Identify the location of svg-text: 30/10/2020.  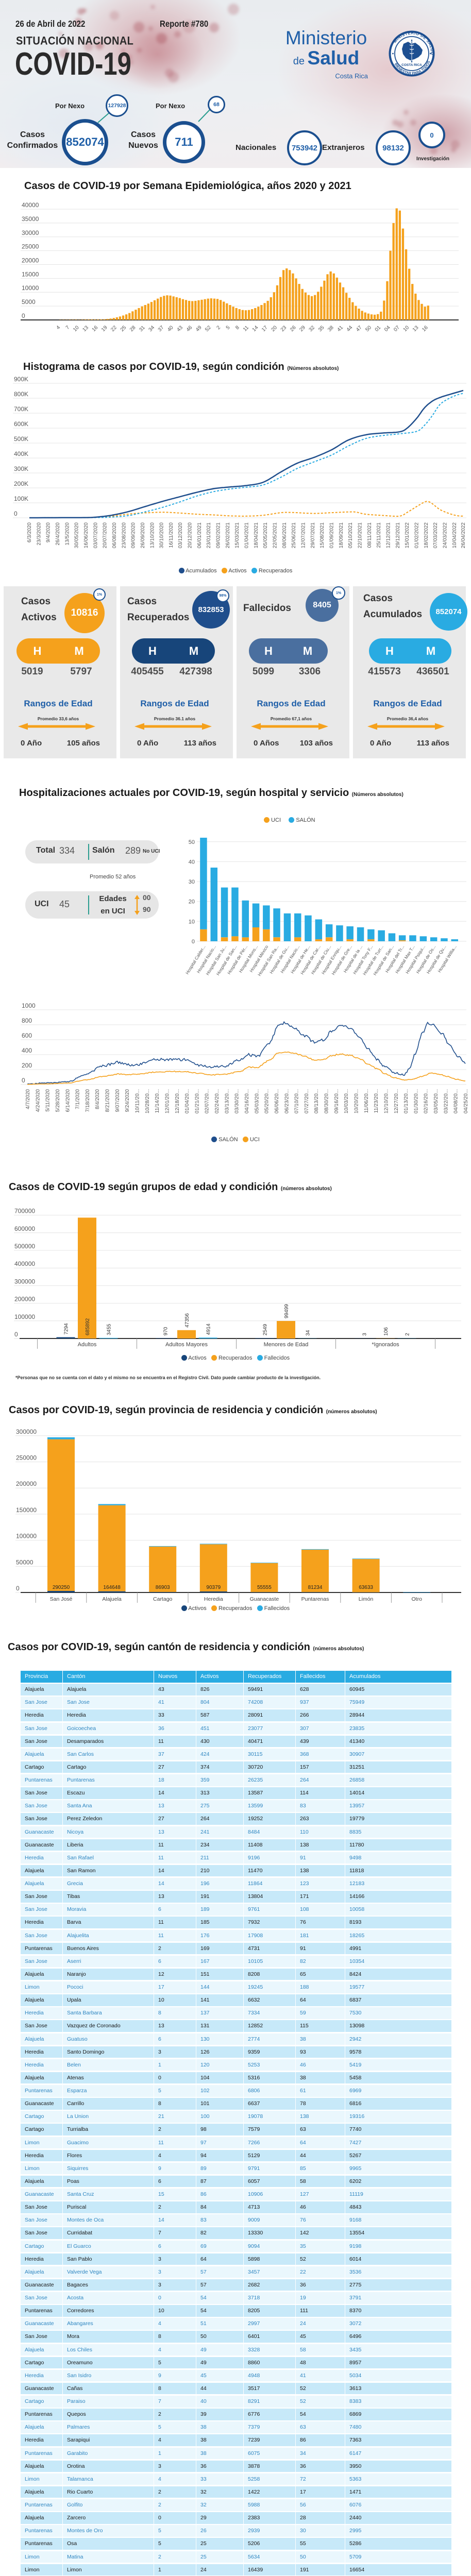
(162, 535).